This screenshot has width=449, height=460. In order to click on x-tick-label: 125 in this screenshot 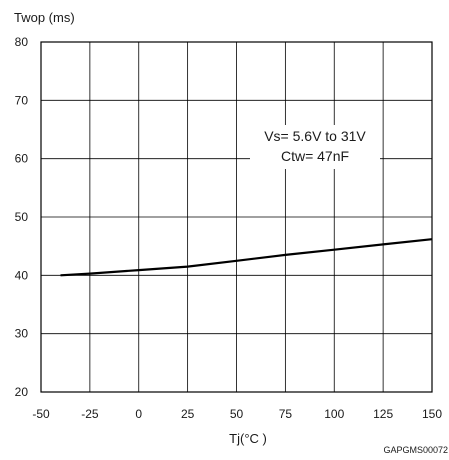, I will do `click(383, 414)`.